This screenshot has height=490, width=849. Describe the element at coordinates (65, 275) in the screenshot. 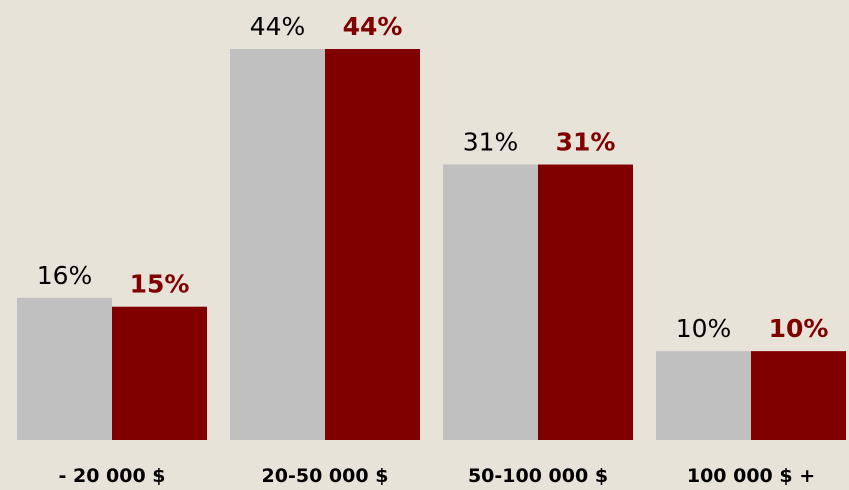

I see `value-label: 16%` at that location.